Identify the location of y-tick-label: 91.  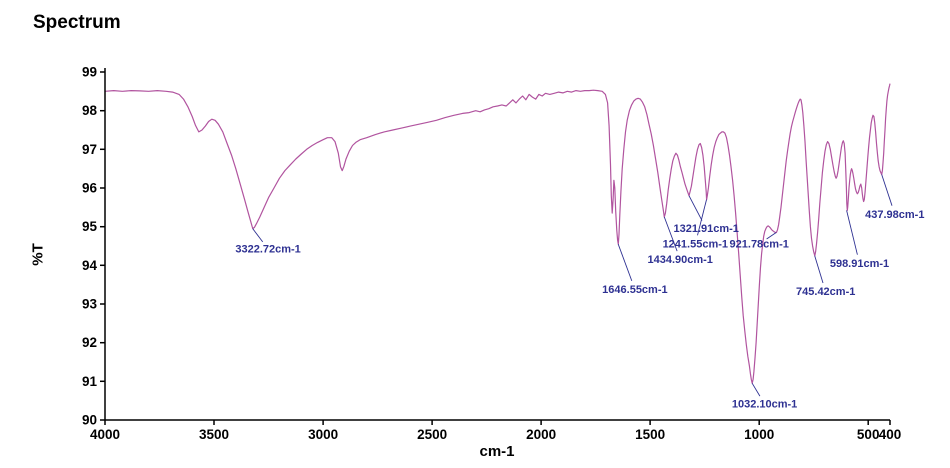
(90, 381).